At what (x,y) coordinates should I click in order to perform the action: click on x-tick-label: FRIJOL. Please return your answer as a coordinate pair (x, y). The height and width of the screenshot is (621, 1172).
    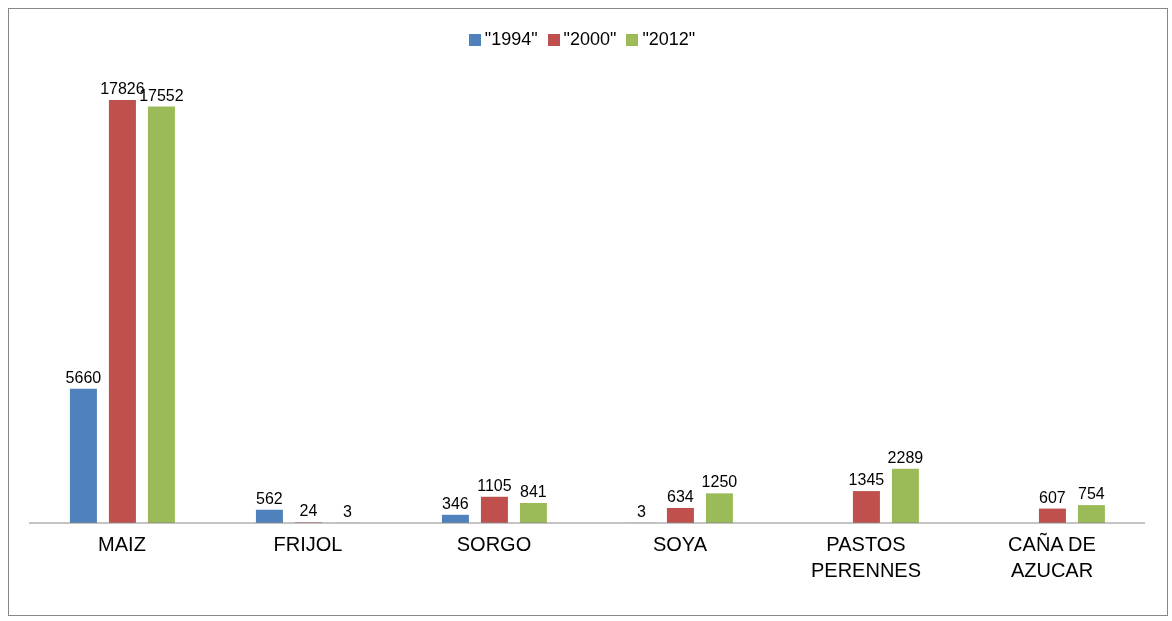
    Looking at the image, I should click on (308, 544).